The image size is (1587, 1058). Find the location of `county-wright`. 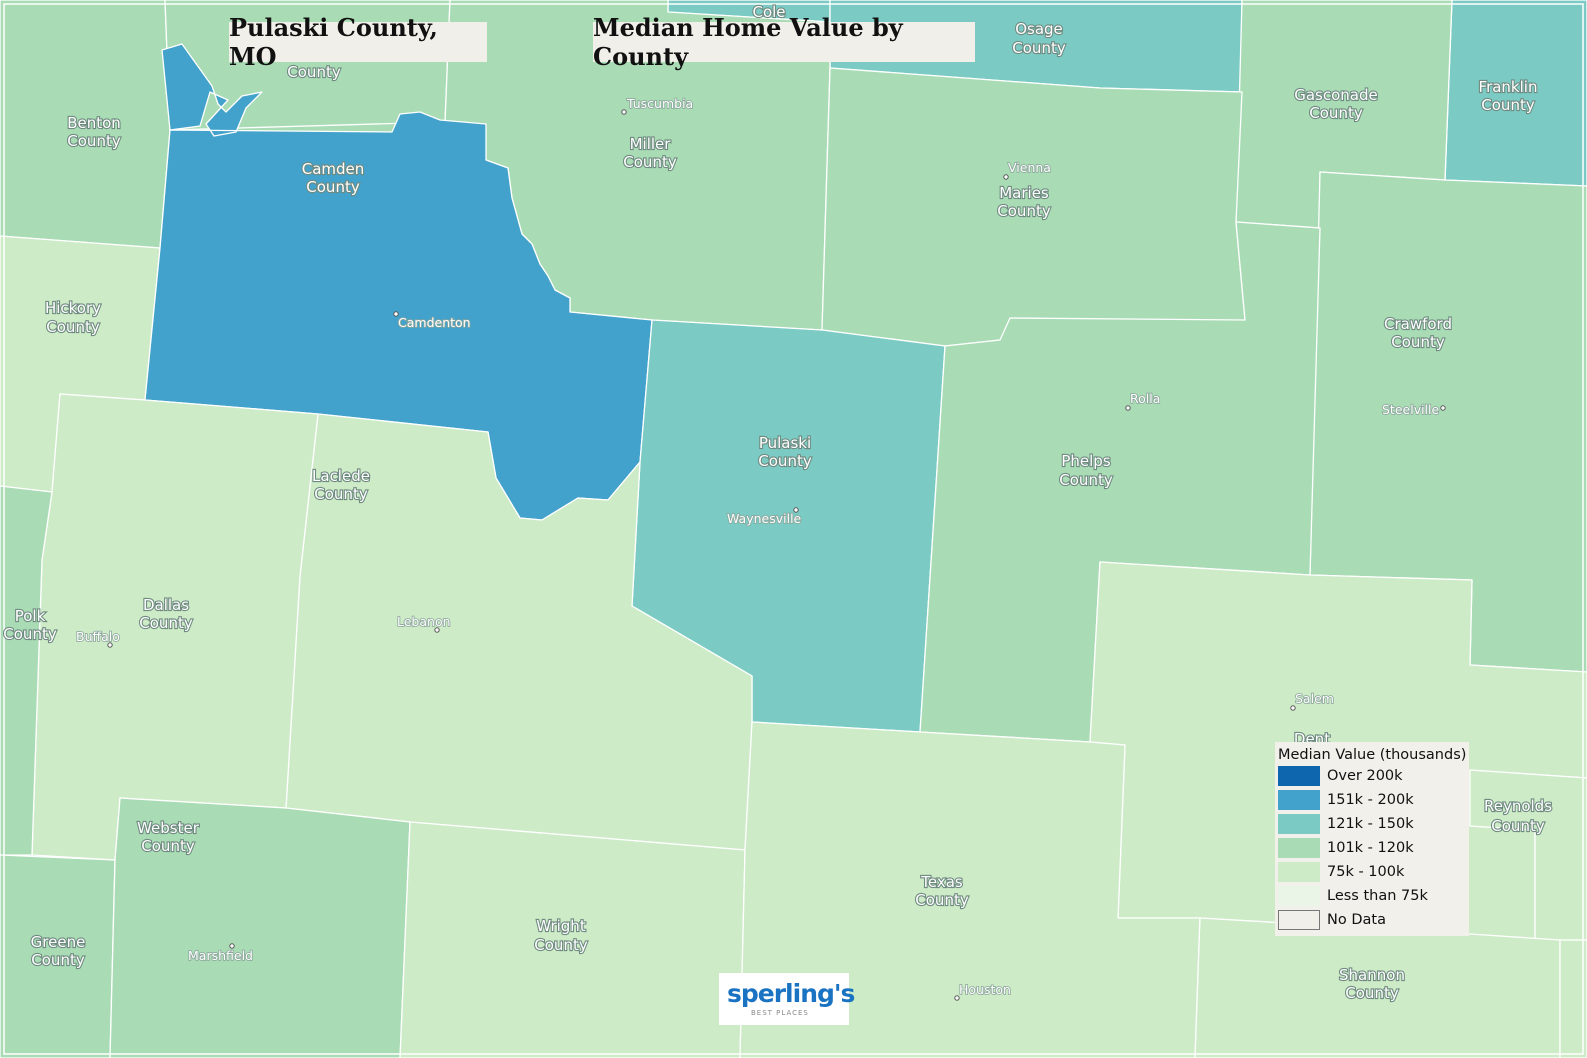

county-wright is located at coordinates (572, 939).